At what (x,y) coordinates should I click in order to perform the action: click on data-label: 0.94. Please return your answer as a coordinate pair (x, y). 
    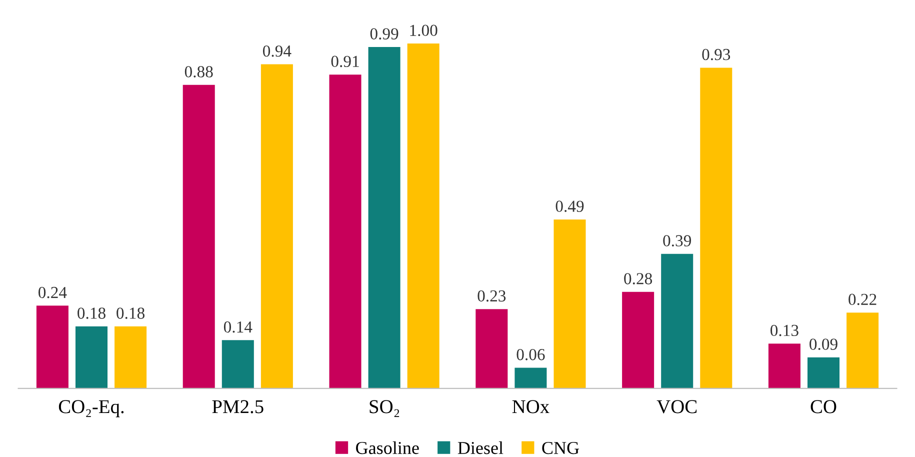
    Looking at the image, I should click on (277, 51).